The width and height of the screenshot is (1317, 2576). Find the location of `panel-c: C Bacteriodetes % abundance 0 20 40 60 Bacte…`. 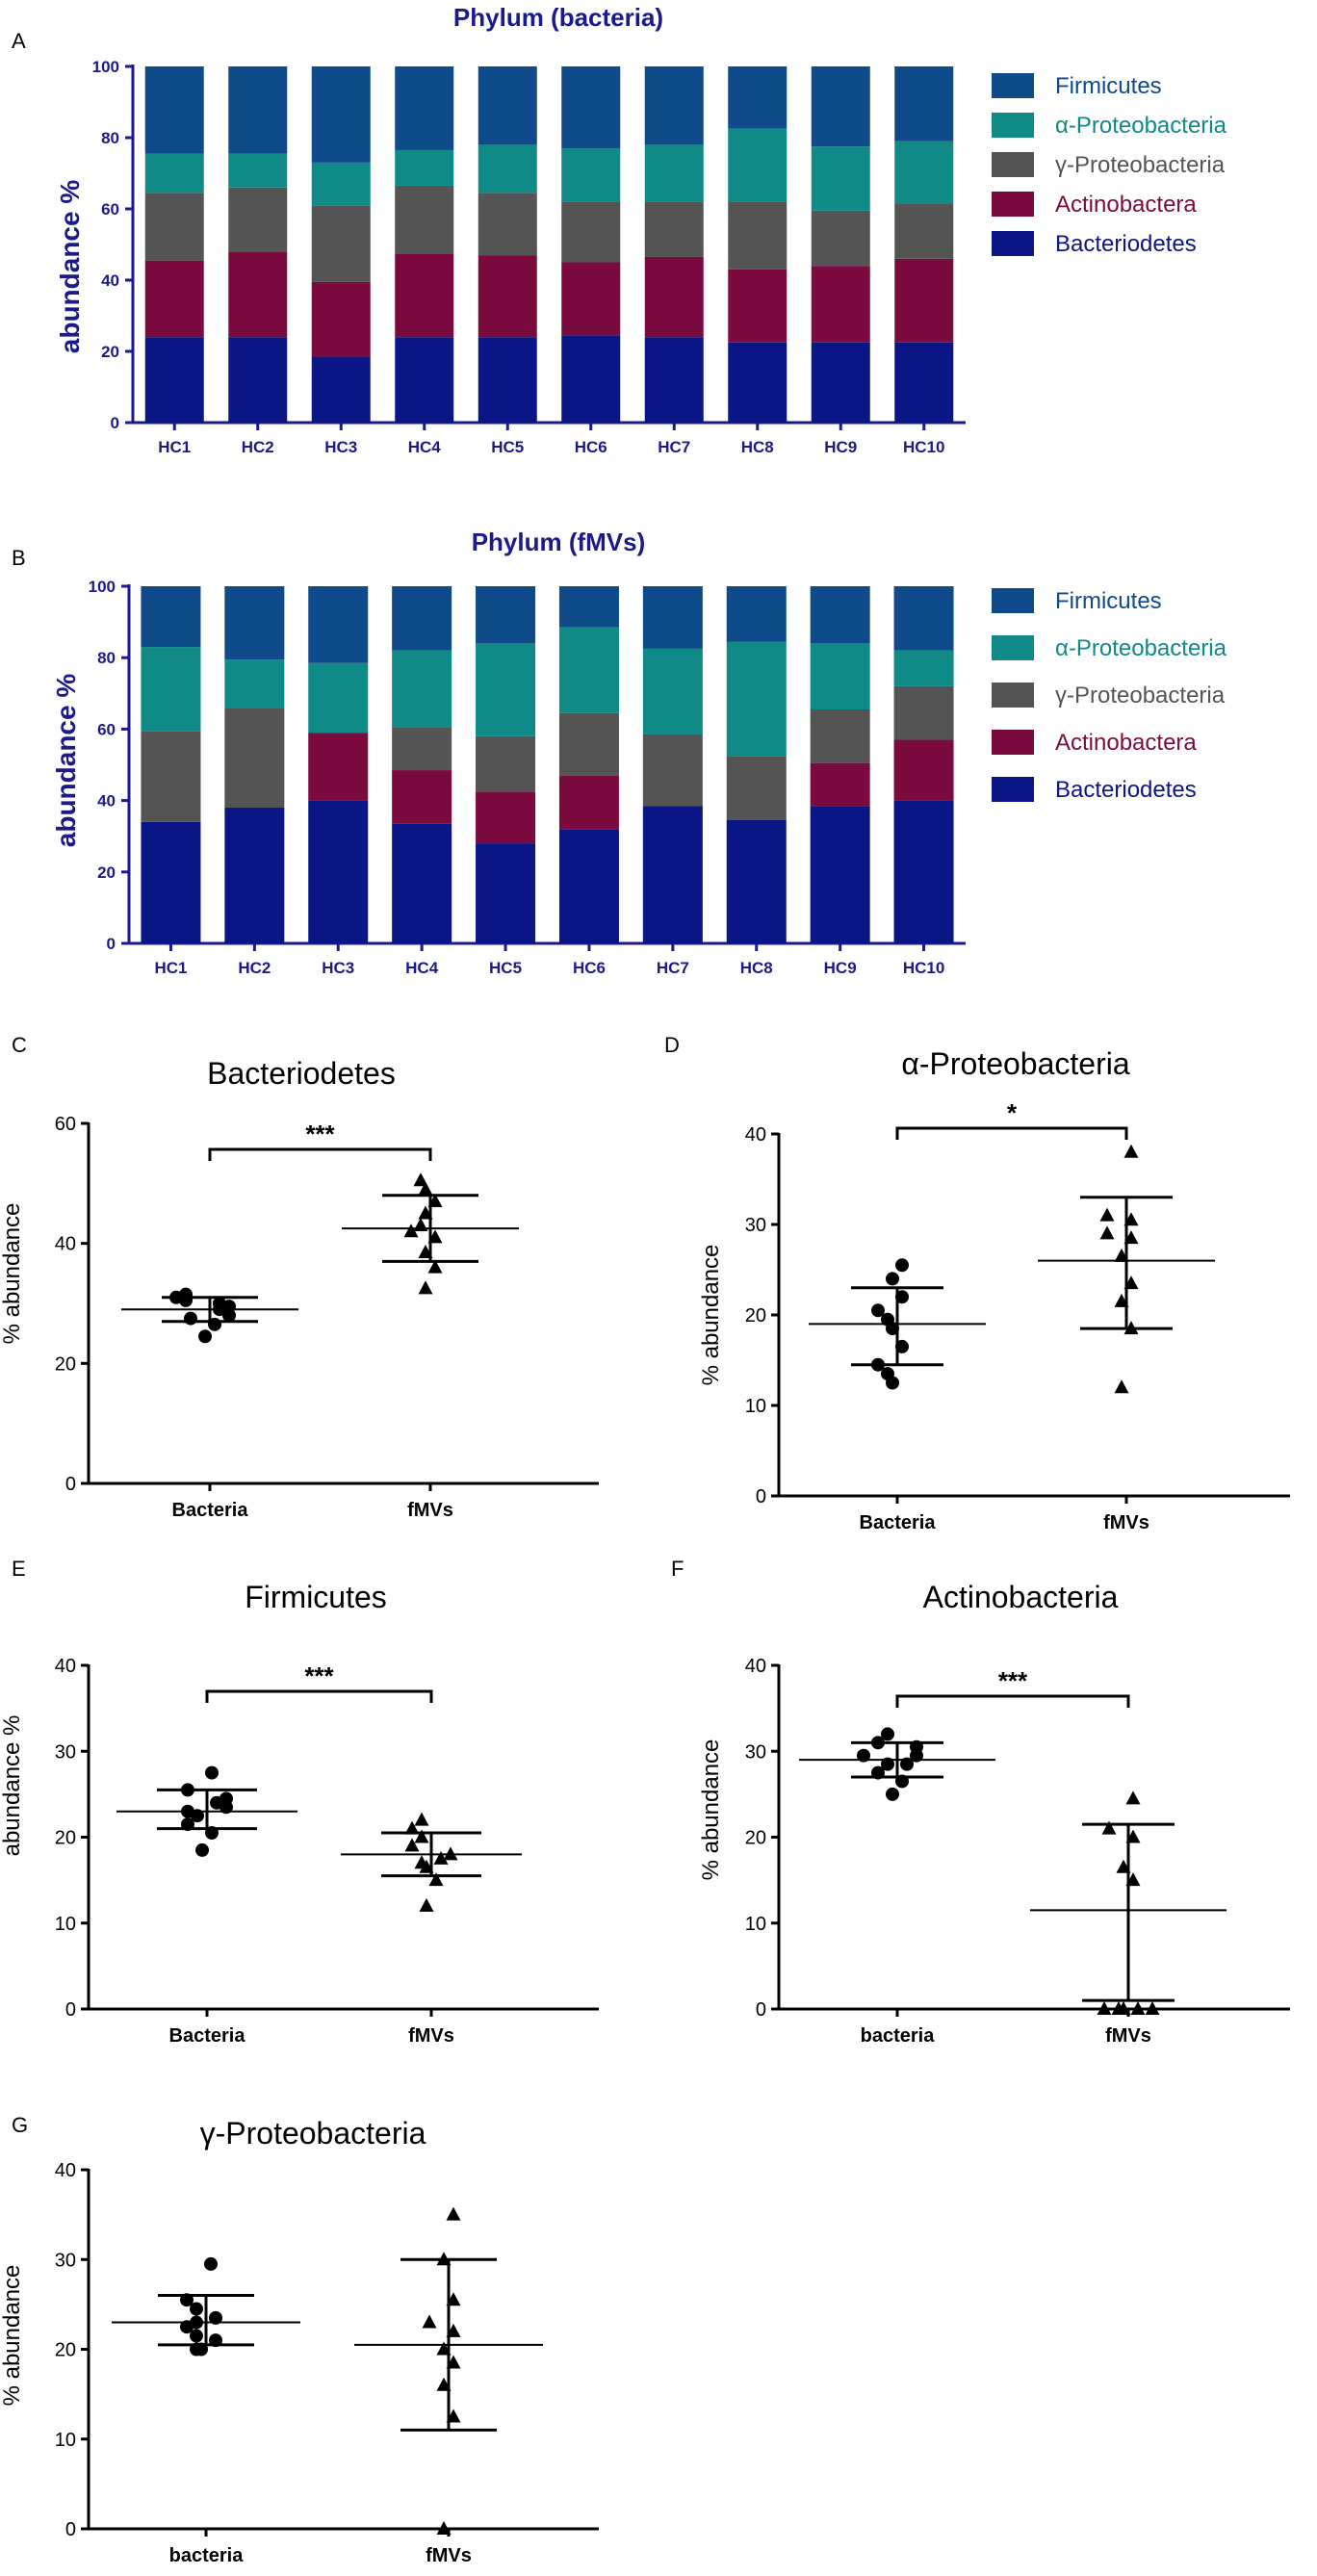

panel-c: C Bacteriodetes % abundance 0 20 40 60 Bacte… is located at coordinates (300, 1277).